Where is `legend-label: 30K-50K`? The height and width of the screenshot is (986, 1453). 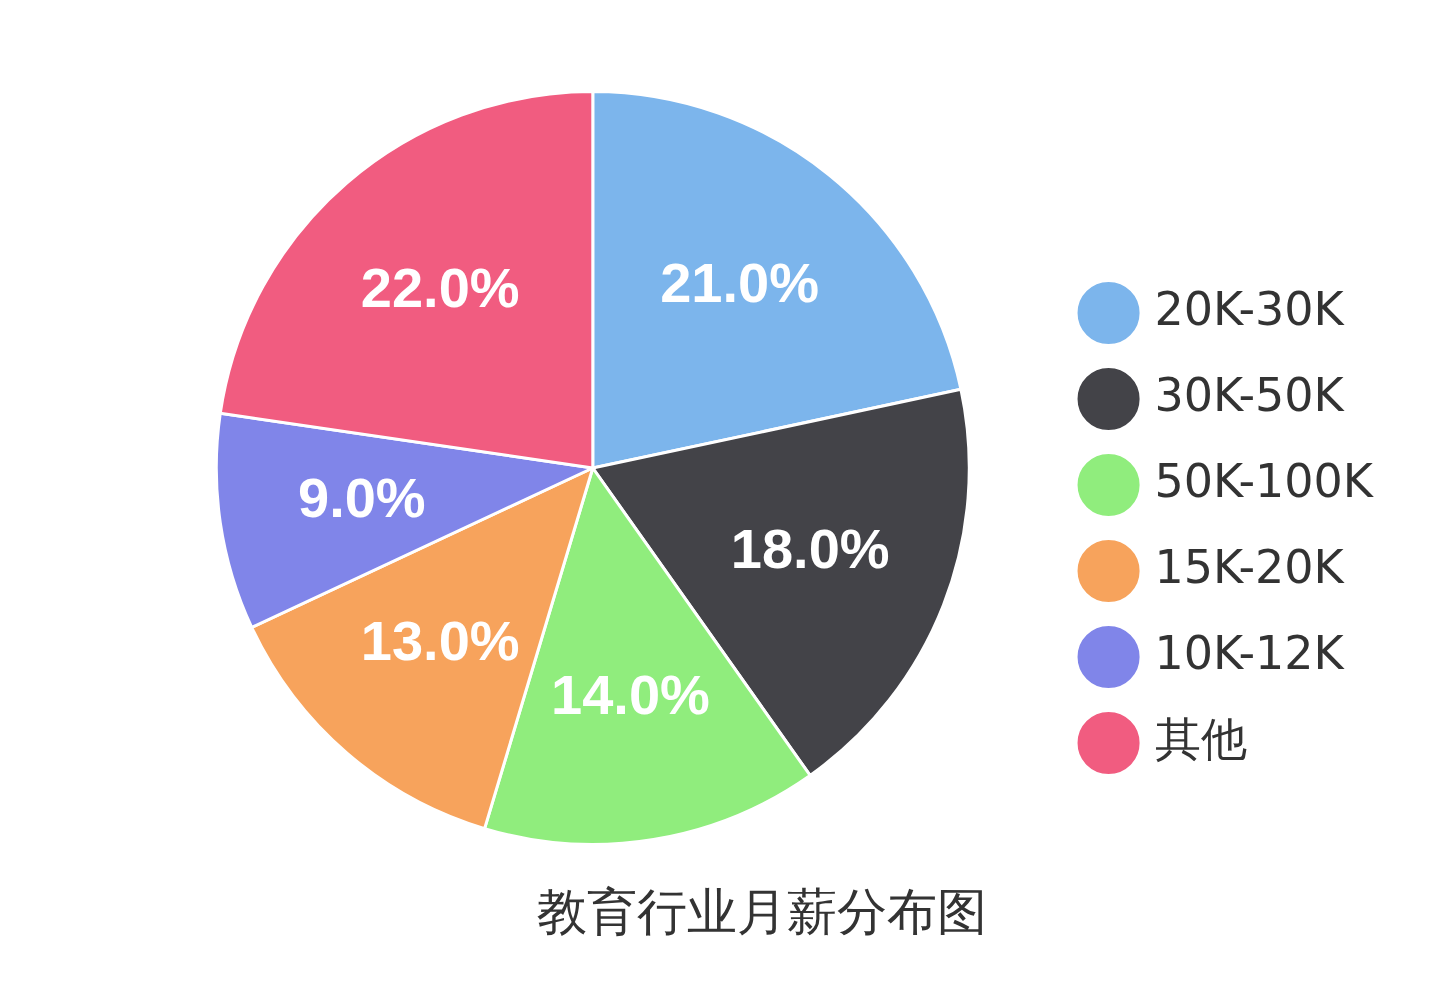
legend-label: 30K-50K is located at coordinates (1250, 394).